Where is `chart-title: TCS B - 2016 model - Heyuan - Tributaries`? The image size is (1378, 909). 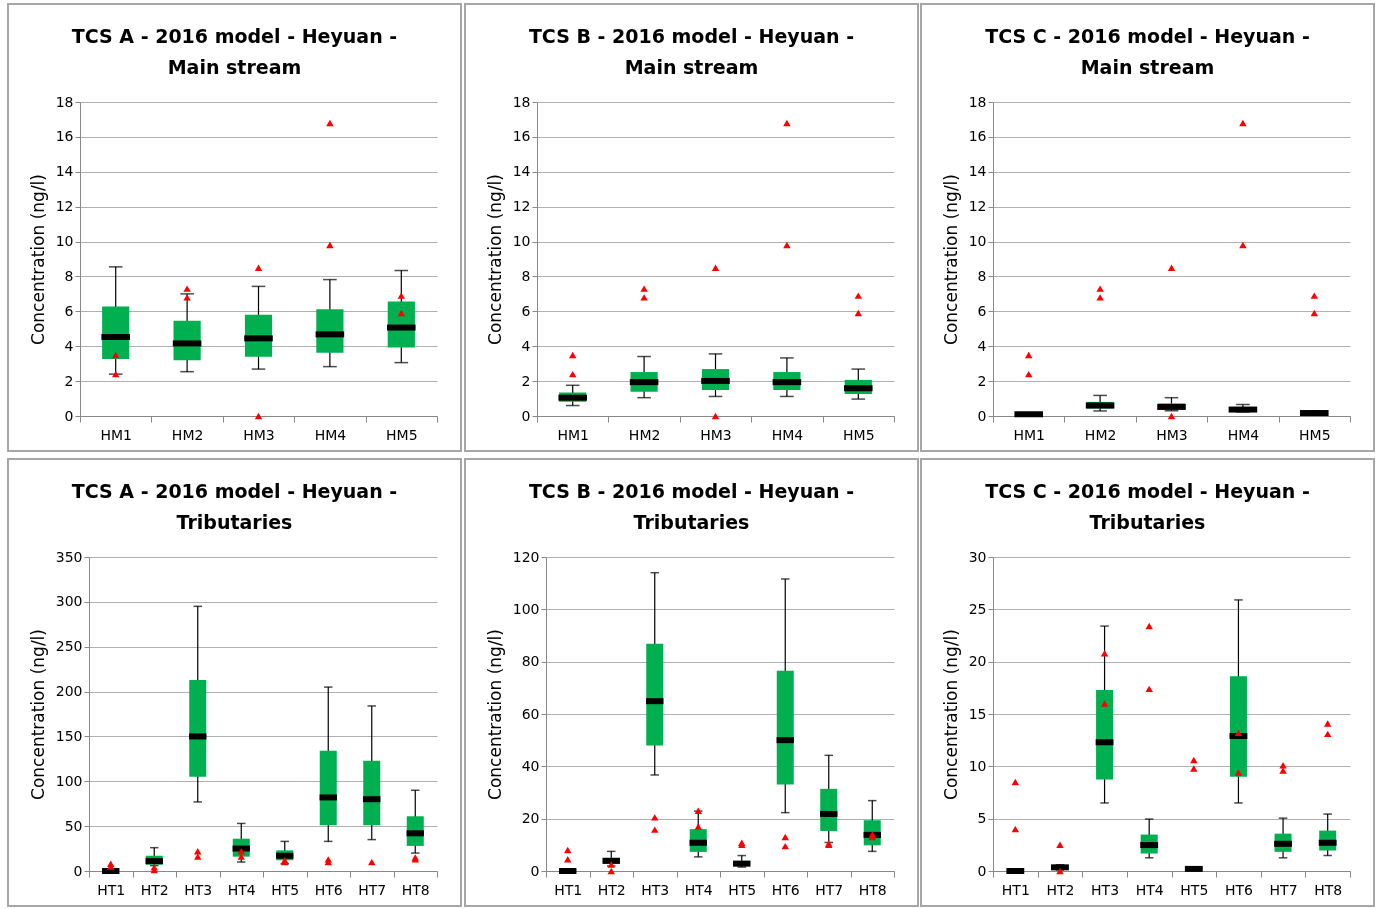 chart-title: TCS B - 2016 model - Heyuan - Tributaries is located at coordinates (691, 507).